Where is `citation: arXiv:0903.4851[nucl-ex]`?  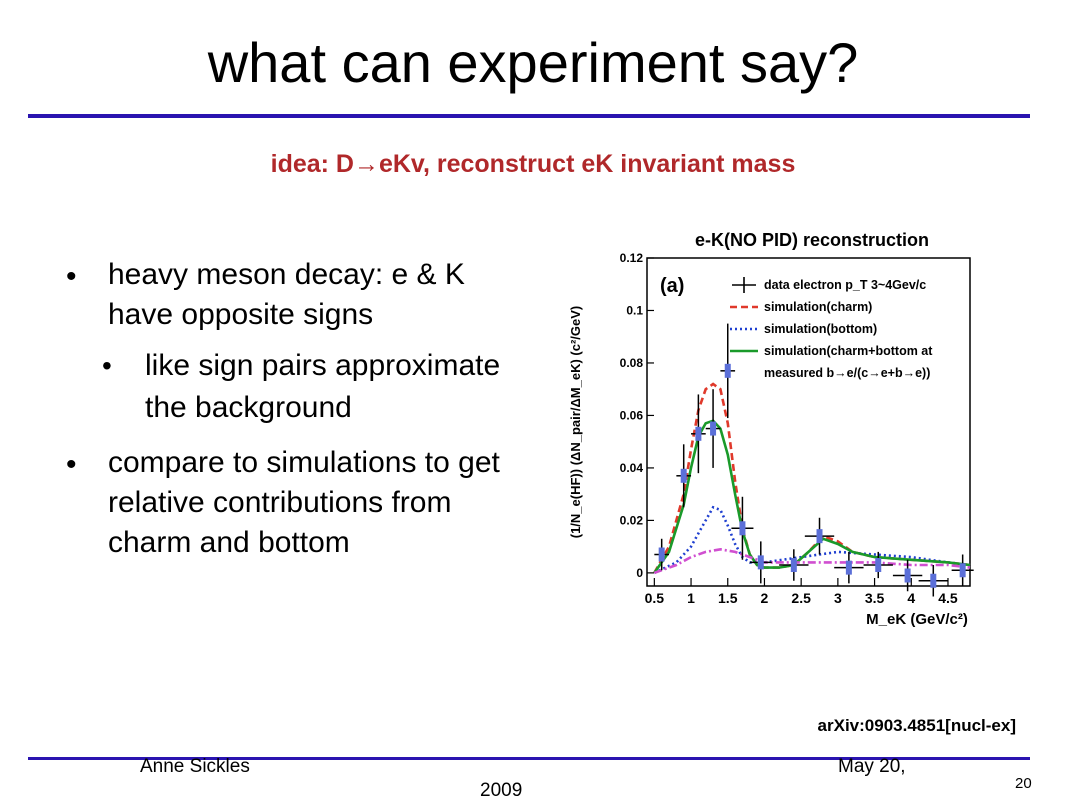
citation: arXiv:0903.4851[nucl-ex] is located at coordinates (916, 725).